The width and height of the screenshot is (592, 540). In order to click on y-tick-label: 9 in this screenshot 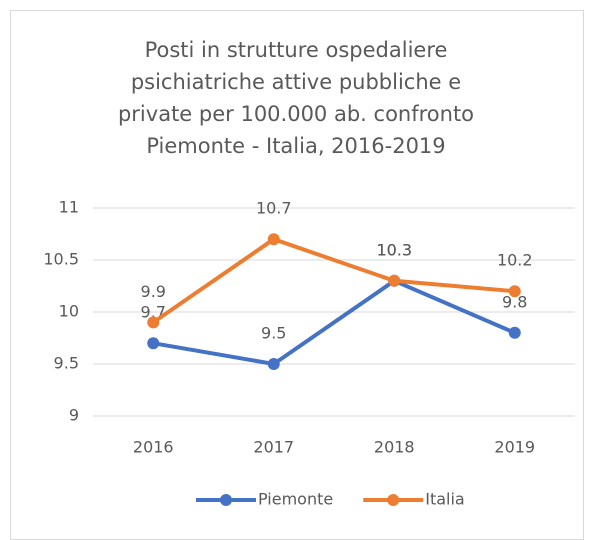, I will do `click(74, 415)`.